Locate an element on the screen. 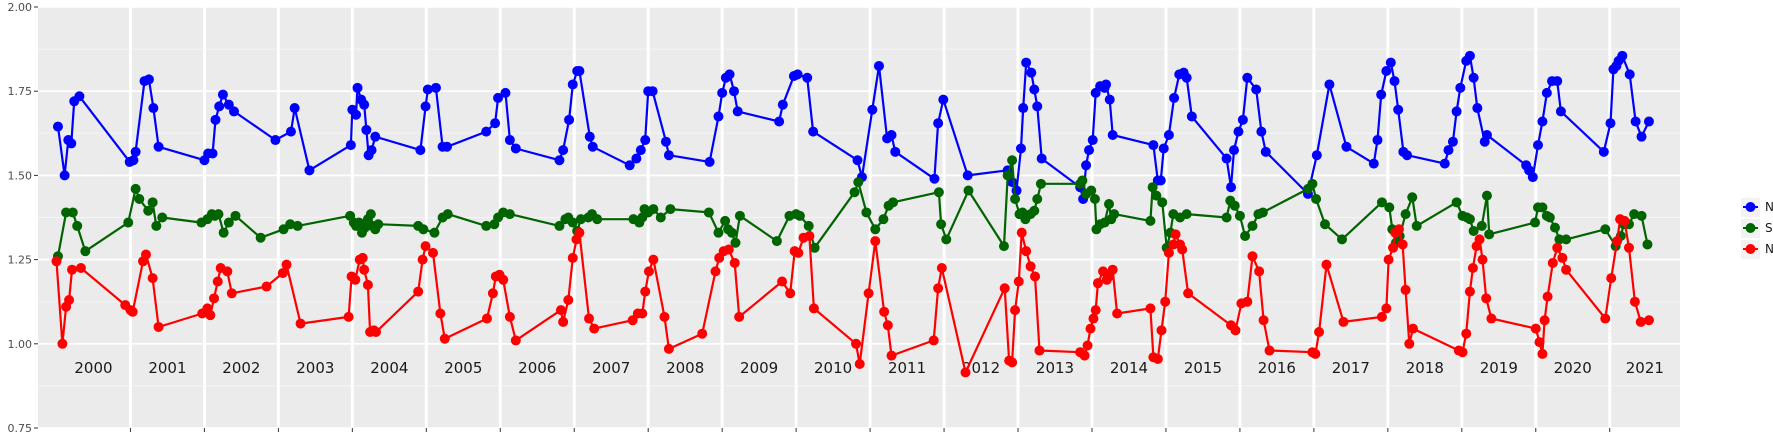 This screenshot has width=1773, height=446. year-label: 2010 is located at coordinates (833, 368).